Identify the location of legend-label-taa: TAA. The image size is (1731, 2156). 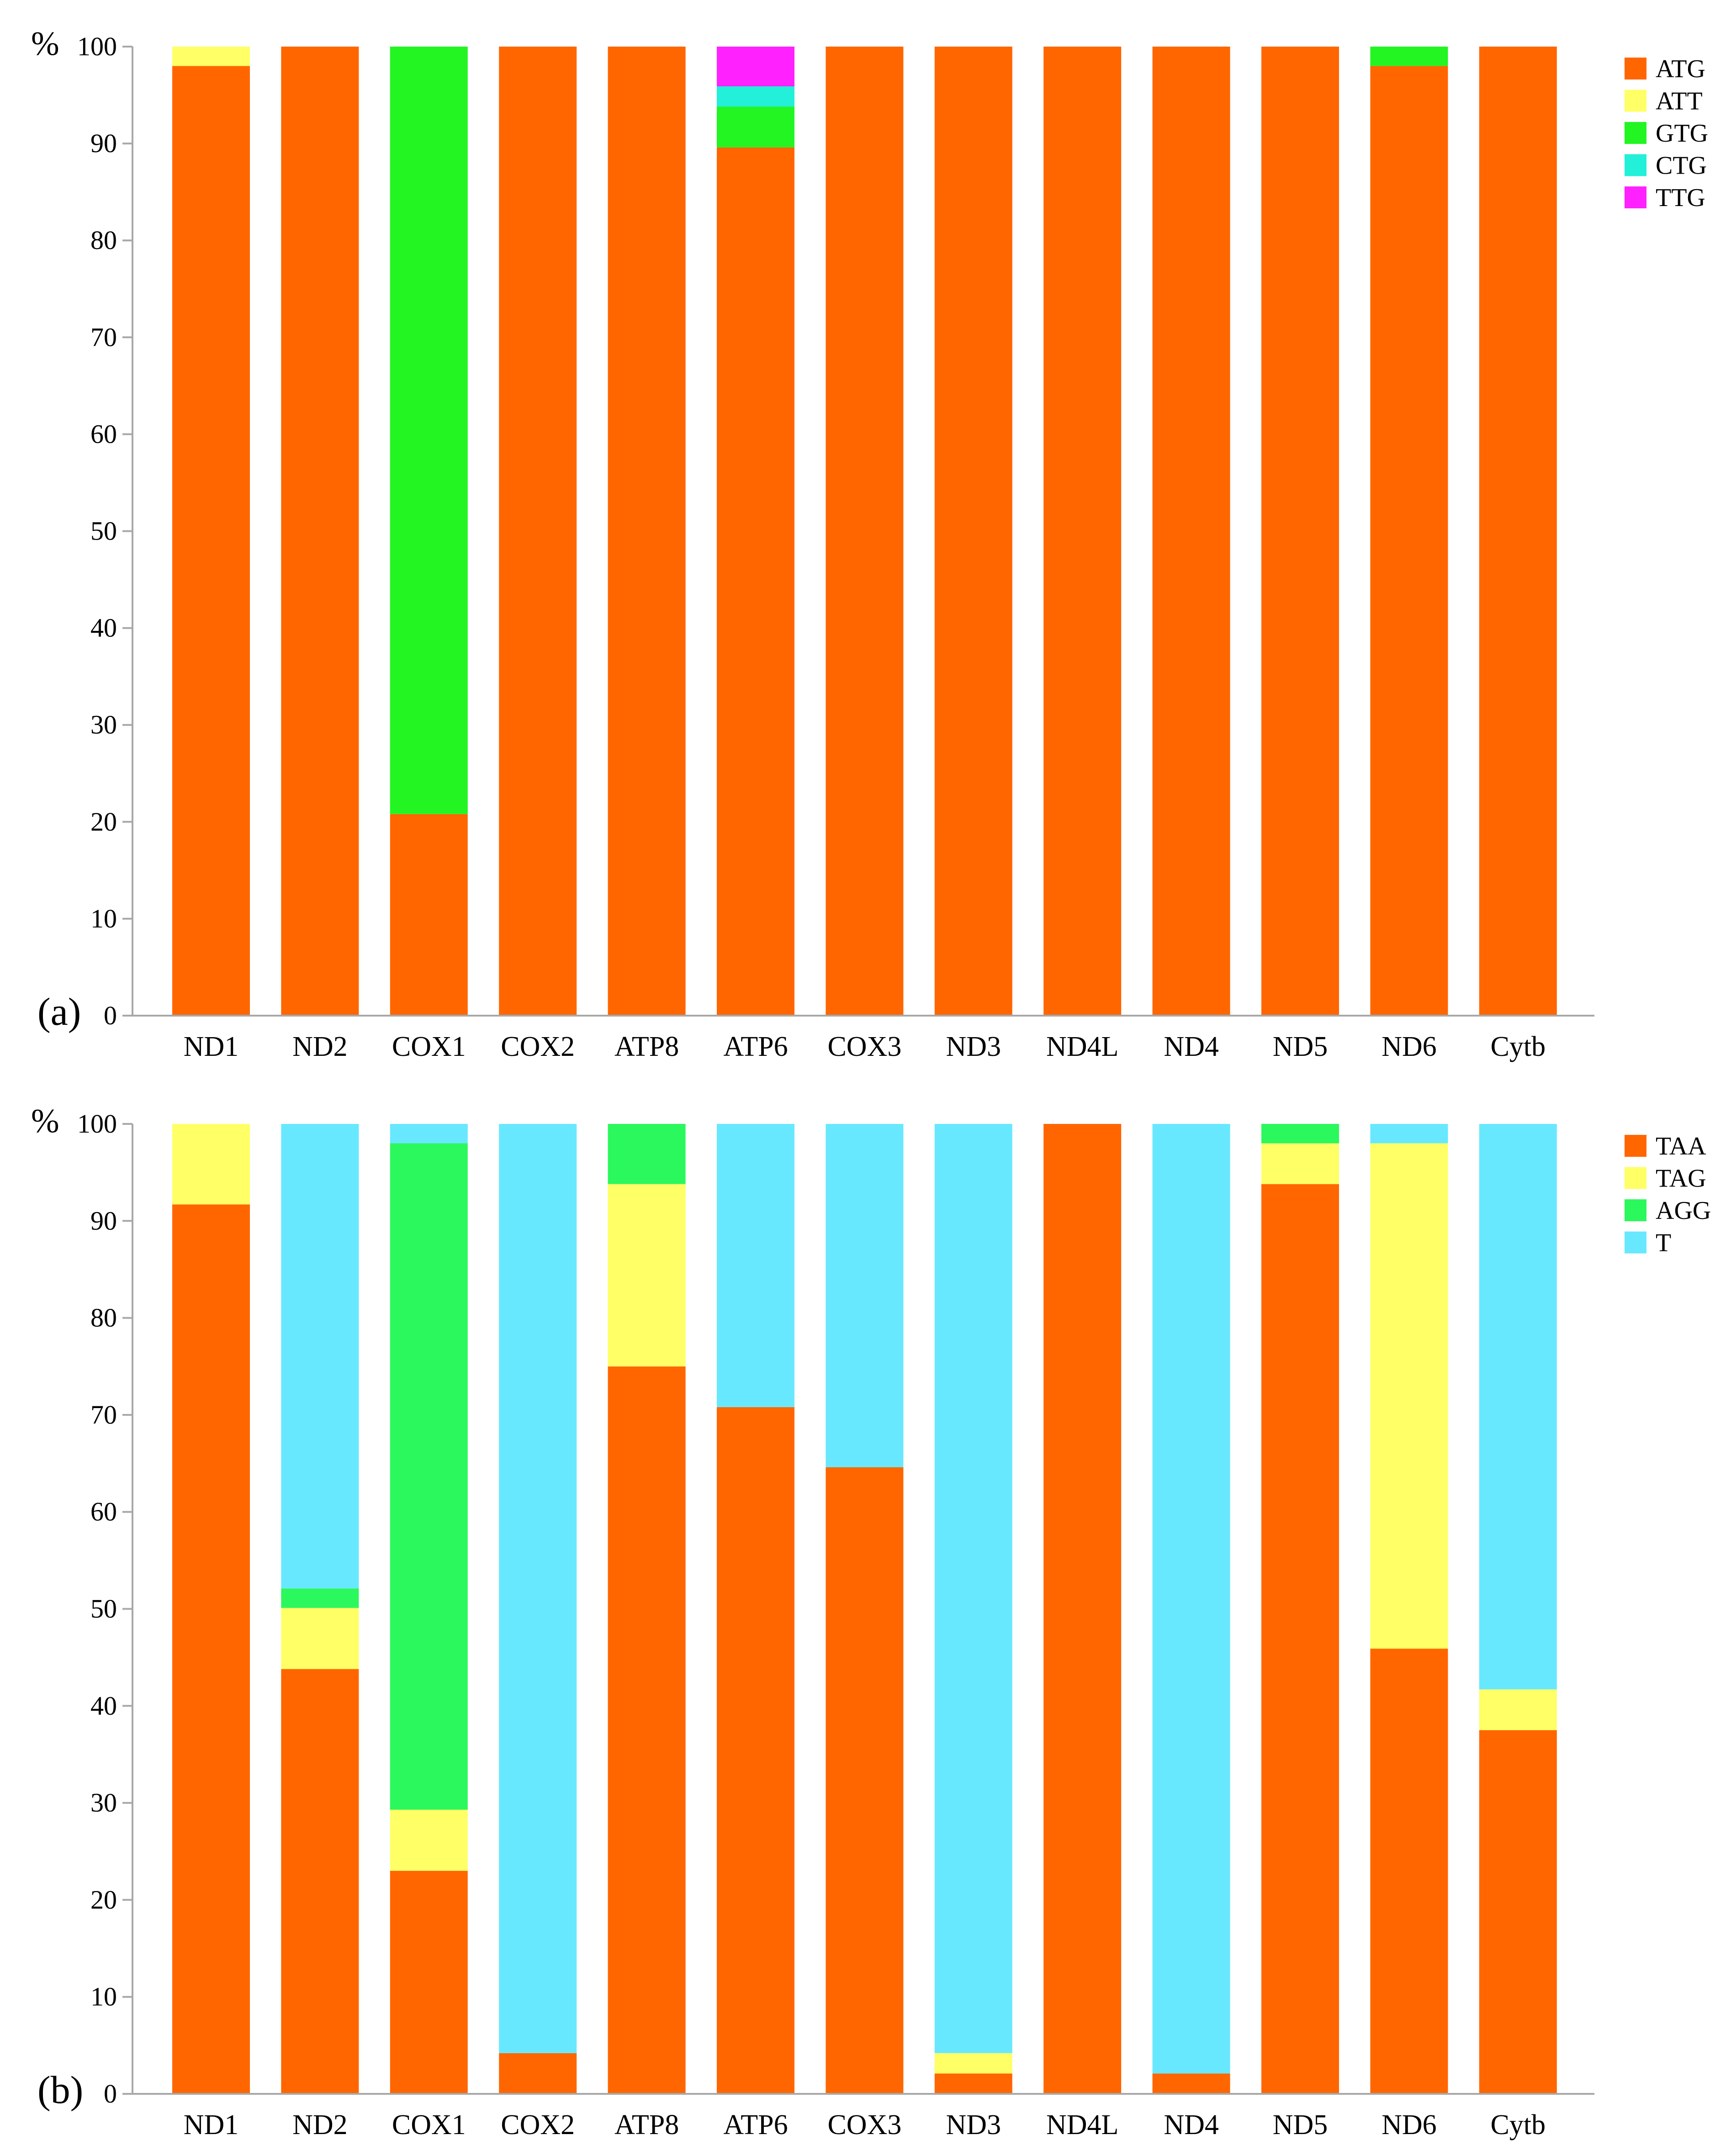
(1681, 1146).